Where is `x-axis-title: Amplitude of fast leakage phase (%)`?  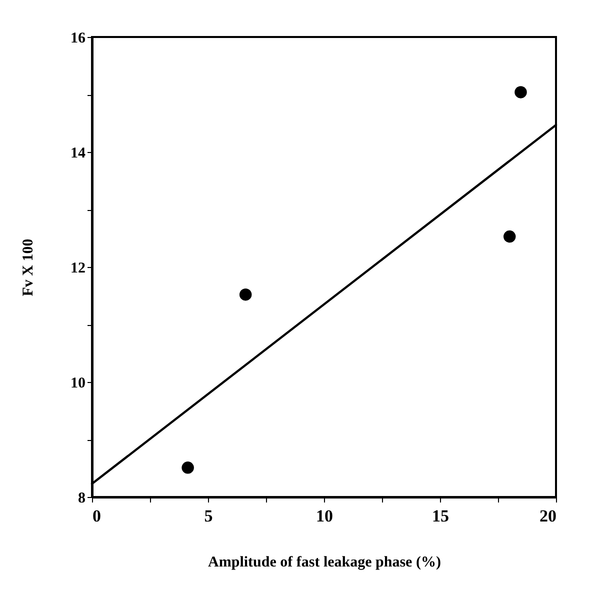 x-axis-title: Amplitude of fast leakage phase (%) is located at coordinates (324, 562).